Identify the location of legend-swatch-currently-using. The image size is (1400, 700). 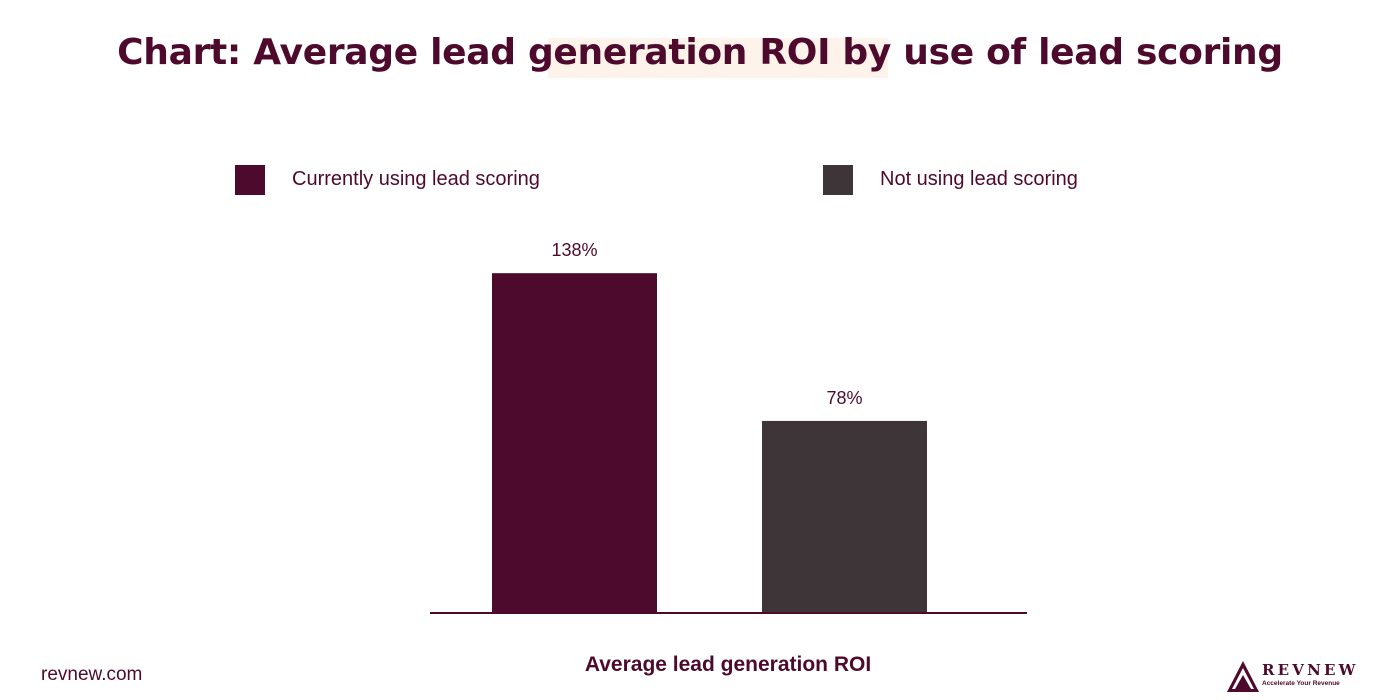
(250, 180).